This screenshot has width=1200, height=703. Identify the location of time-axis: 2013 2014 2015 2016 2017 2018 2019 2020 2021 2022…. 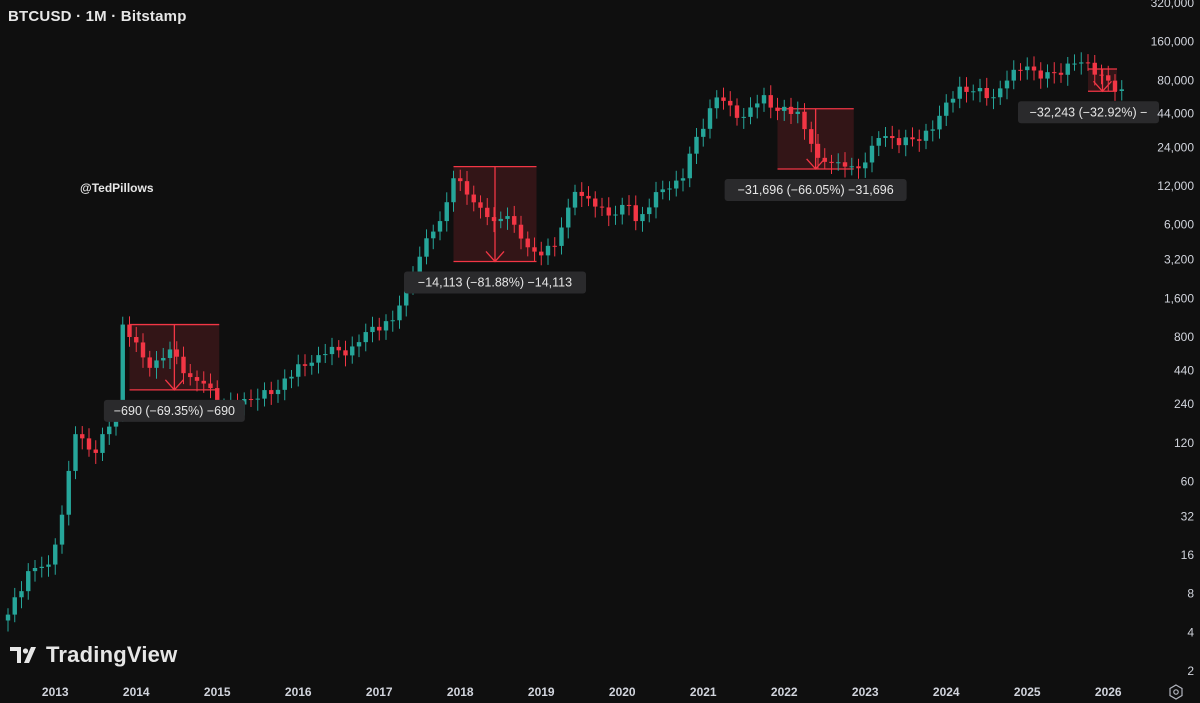
(582, 692).